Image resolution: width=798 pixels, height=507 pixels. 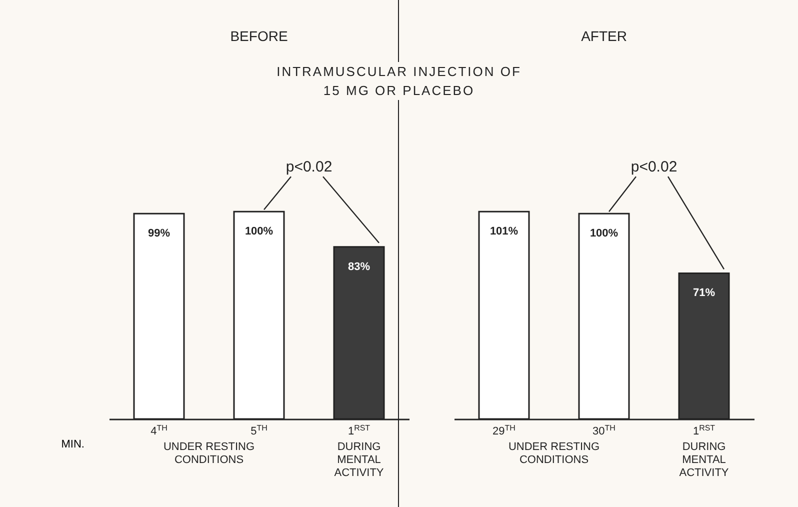 What do you see at coordinates (159, 430) in the screenshot?
I see `x-tick-label: 4$^{TH}$` at bounding box center [159, 430].